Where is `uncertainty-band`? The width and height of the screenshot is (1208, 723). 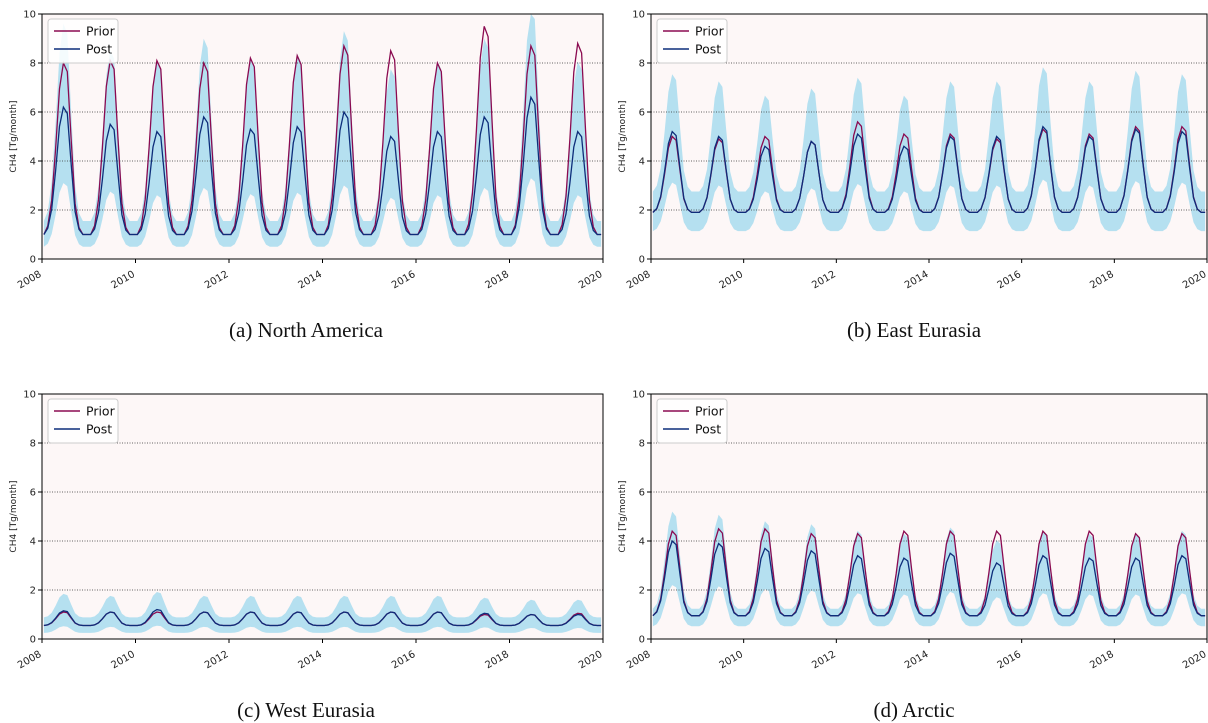 uncertainty-band is located at coordinates (322, 612).